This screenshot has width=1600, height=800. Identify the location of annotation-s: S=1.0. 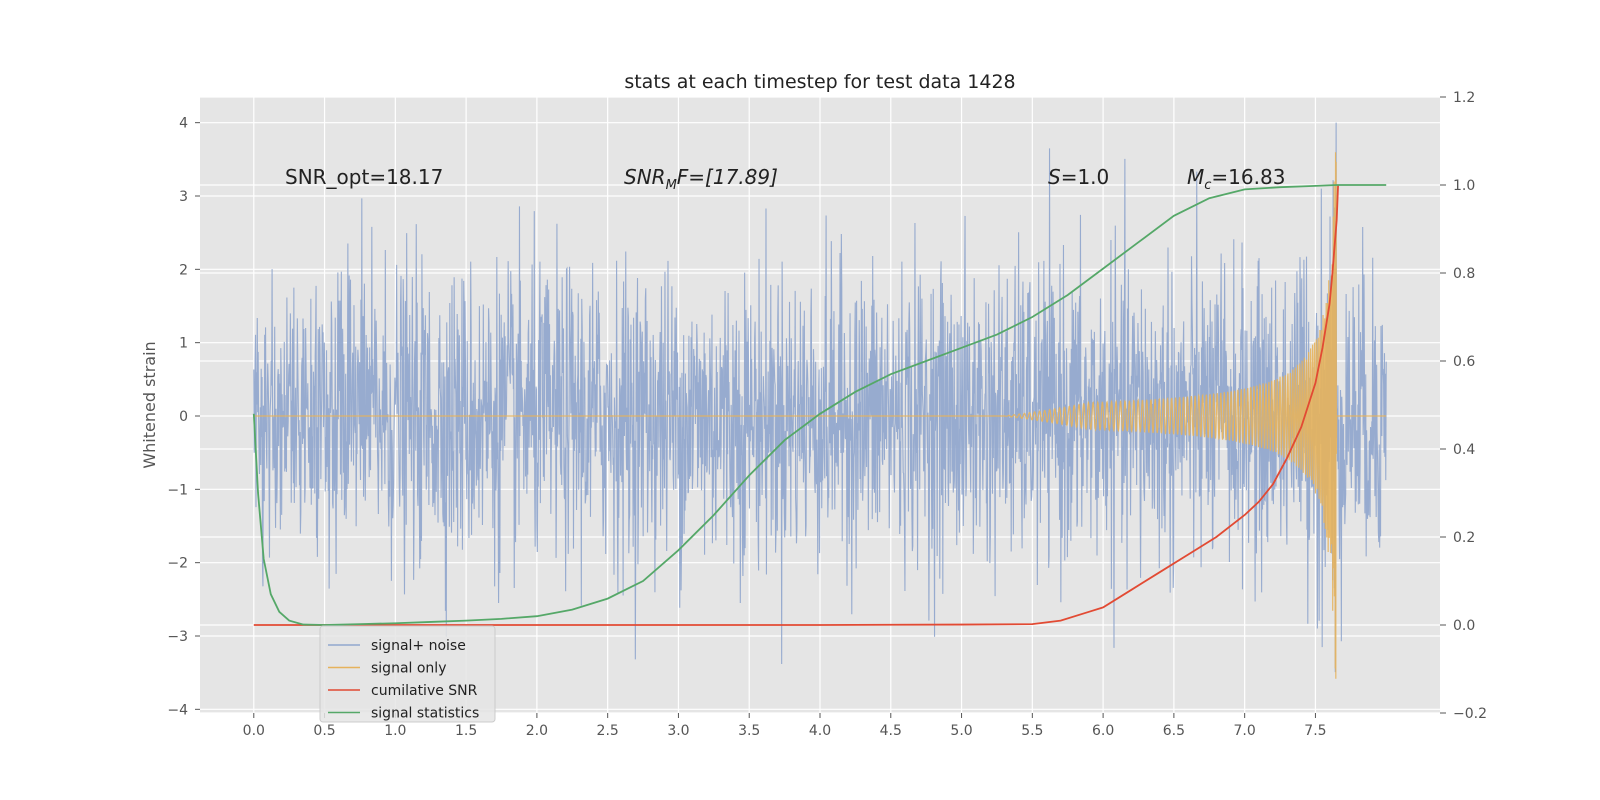
(1078, 177).